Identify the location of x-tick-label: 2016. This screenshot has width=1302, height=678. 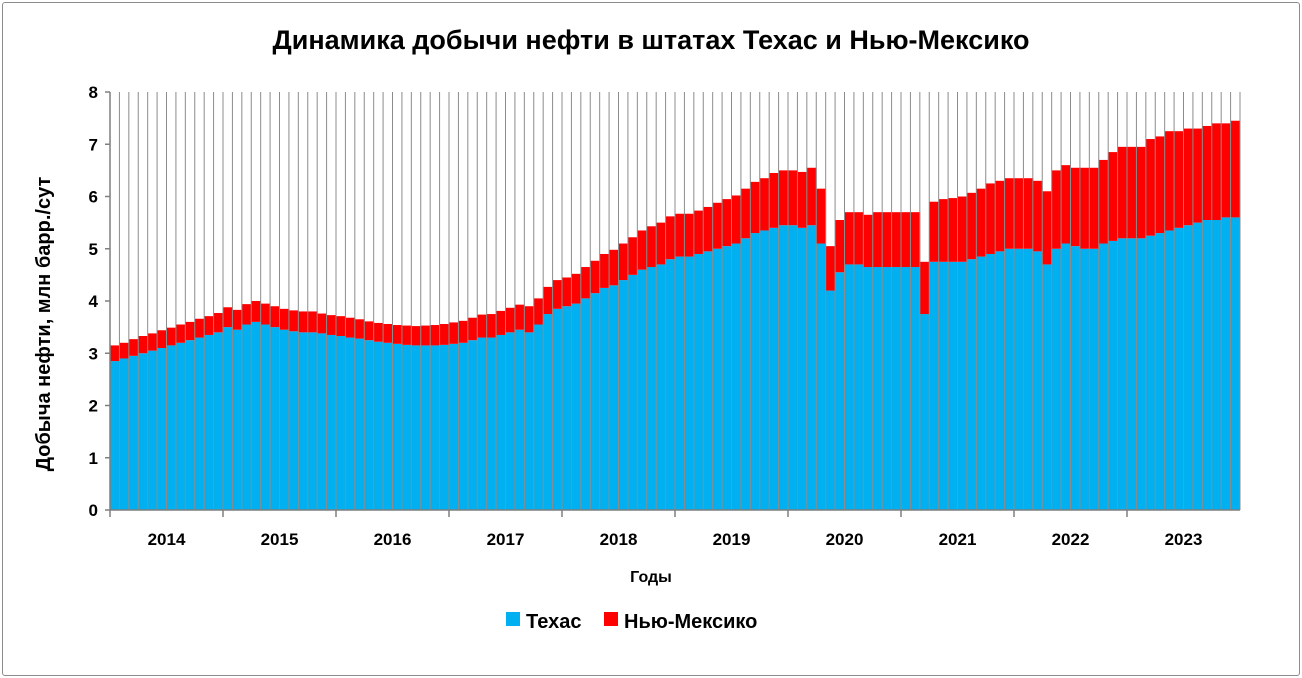
(393, 539).